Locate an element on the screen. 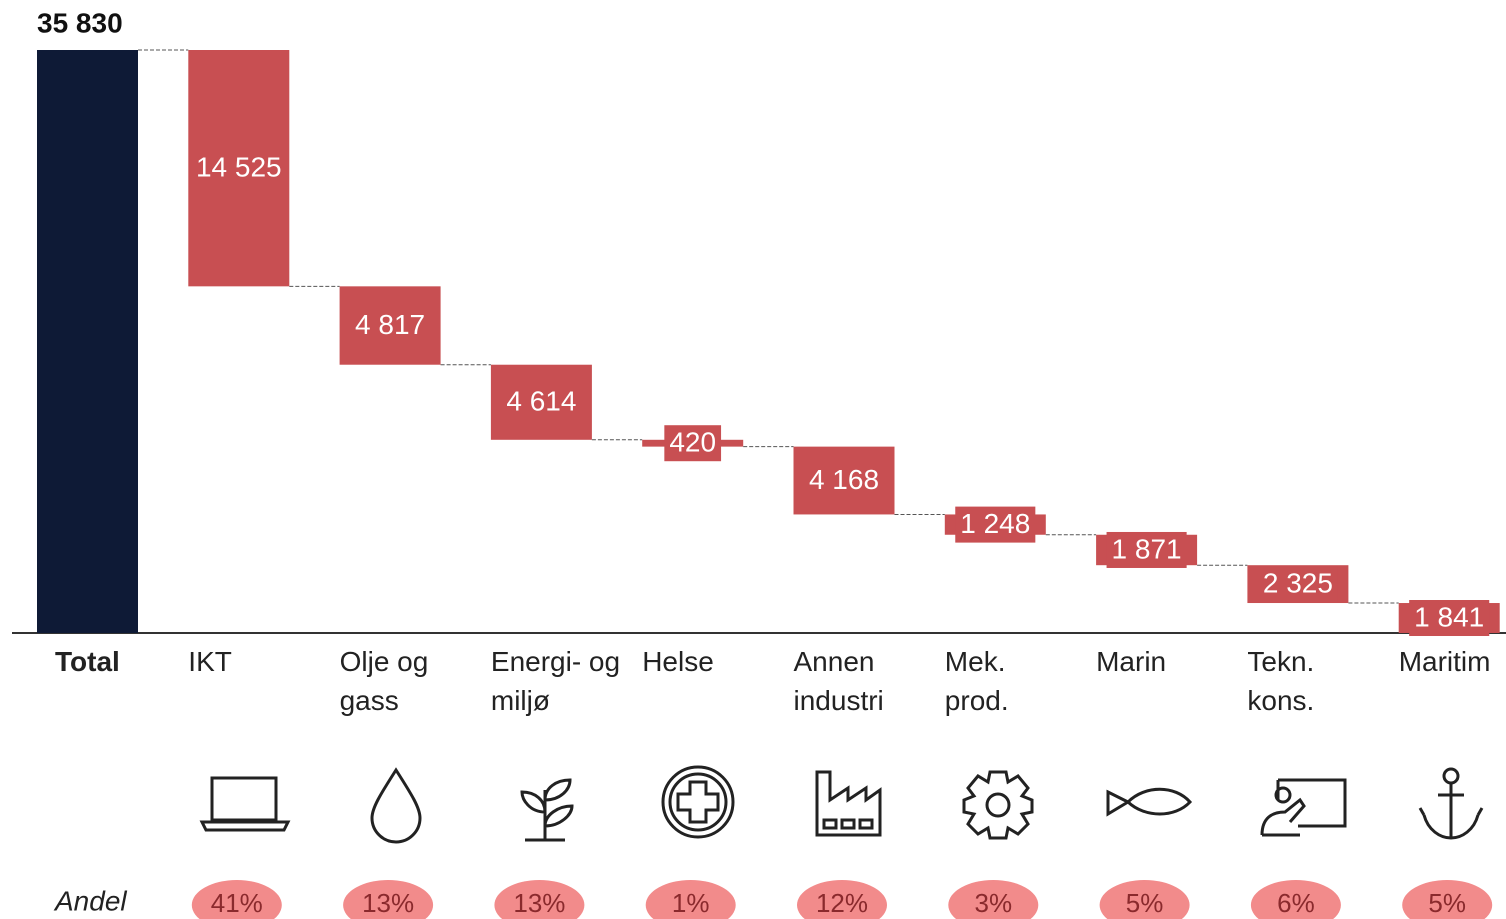 The height and width of the screenshot is (919, 1506). icon-cross is located at coordinates (698, 802).